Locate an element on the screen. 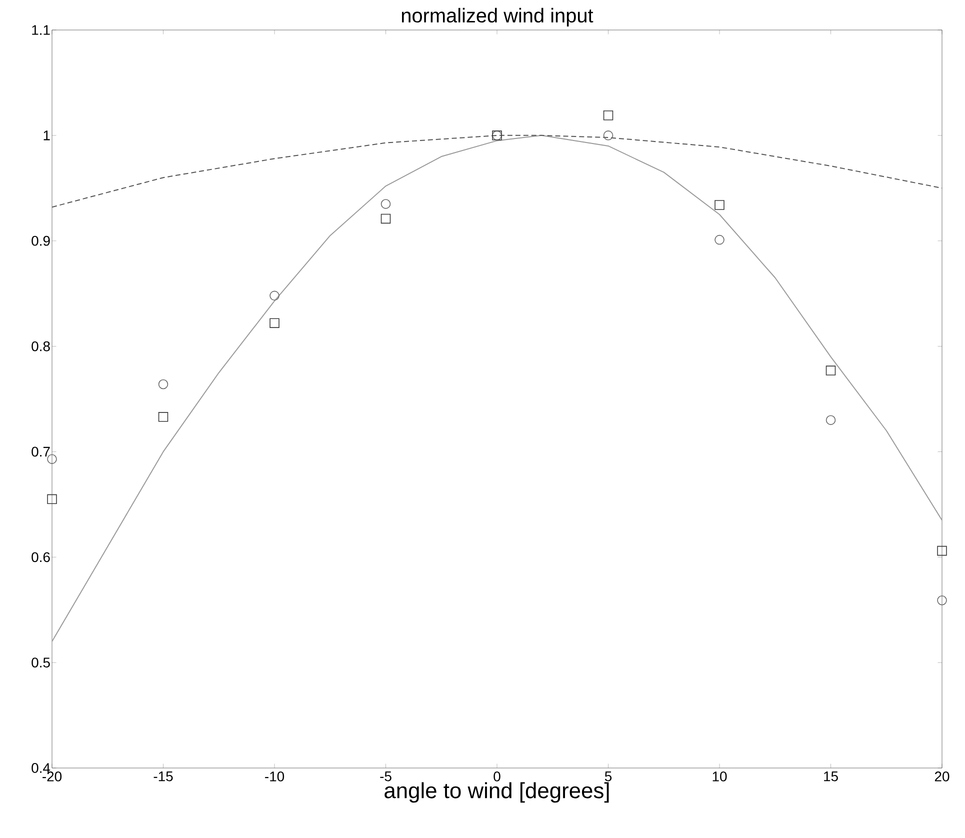 The image size is (965, 838). x-tick-label: 0 is located at coordinates (497, 777).